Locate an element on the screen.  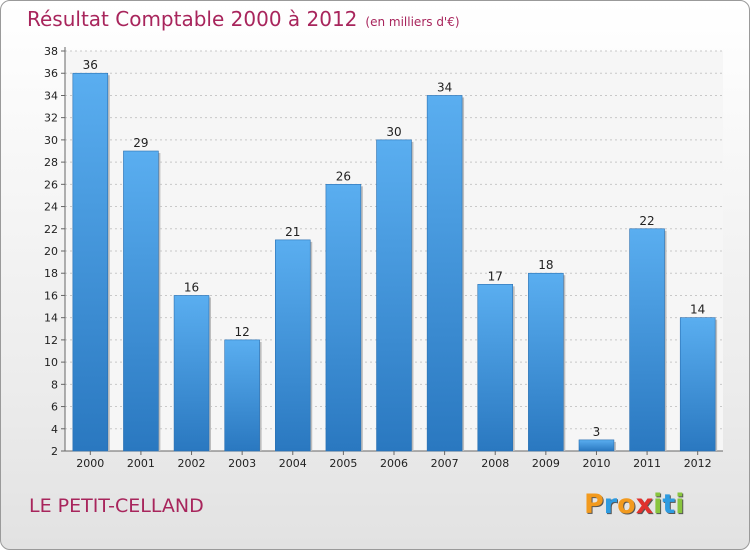
proxiti-logo: Proxiti is located at coordinates (634, 504).